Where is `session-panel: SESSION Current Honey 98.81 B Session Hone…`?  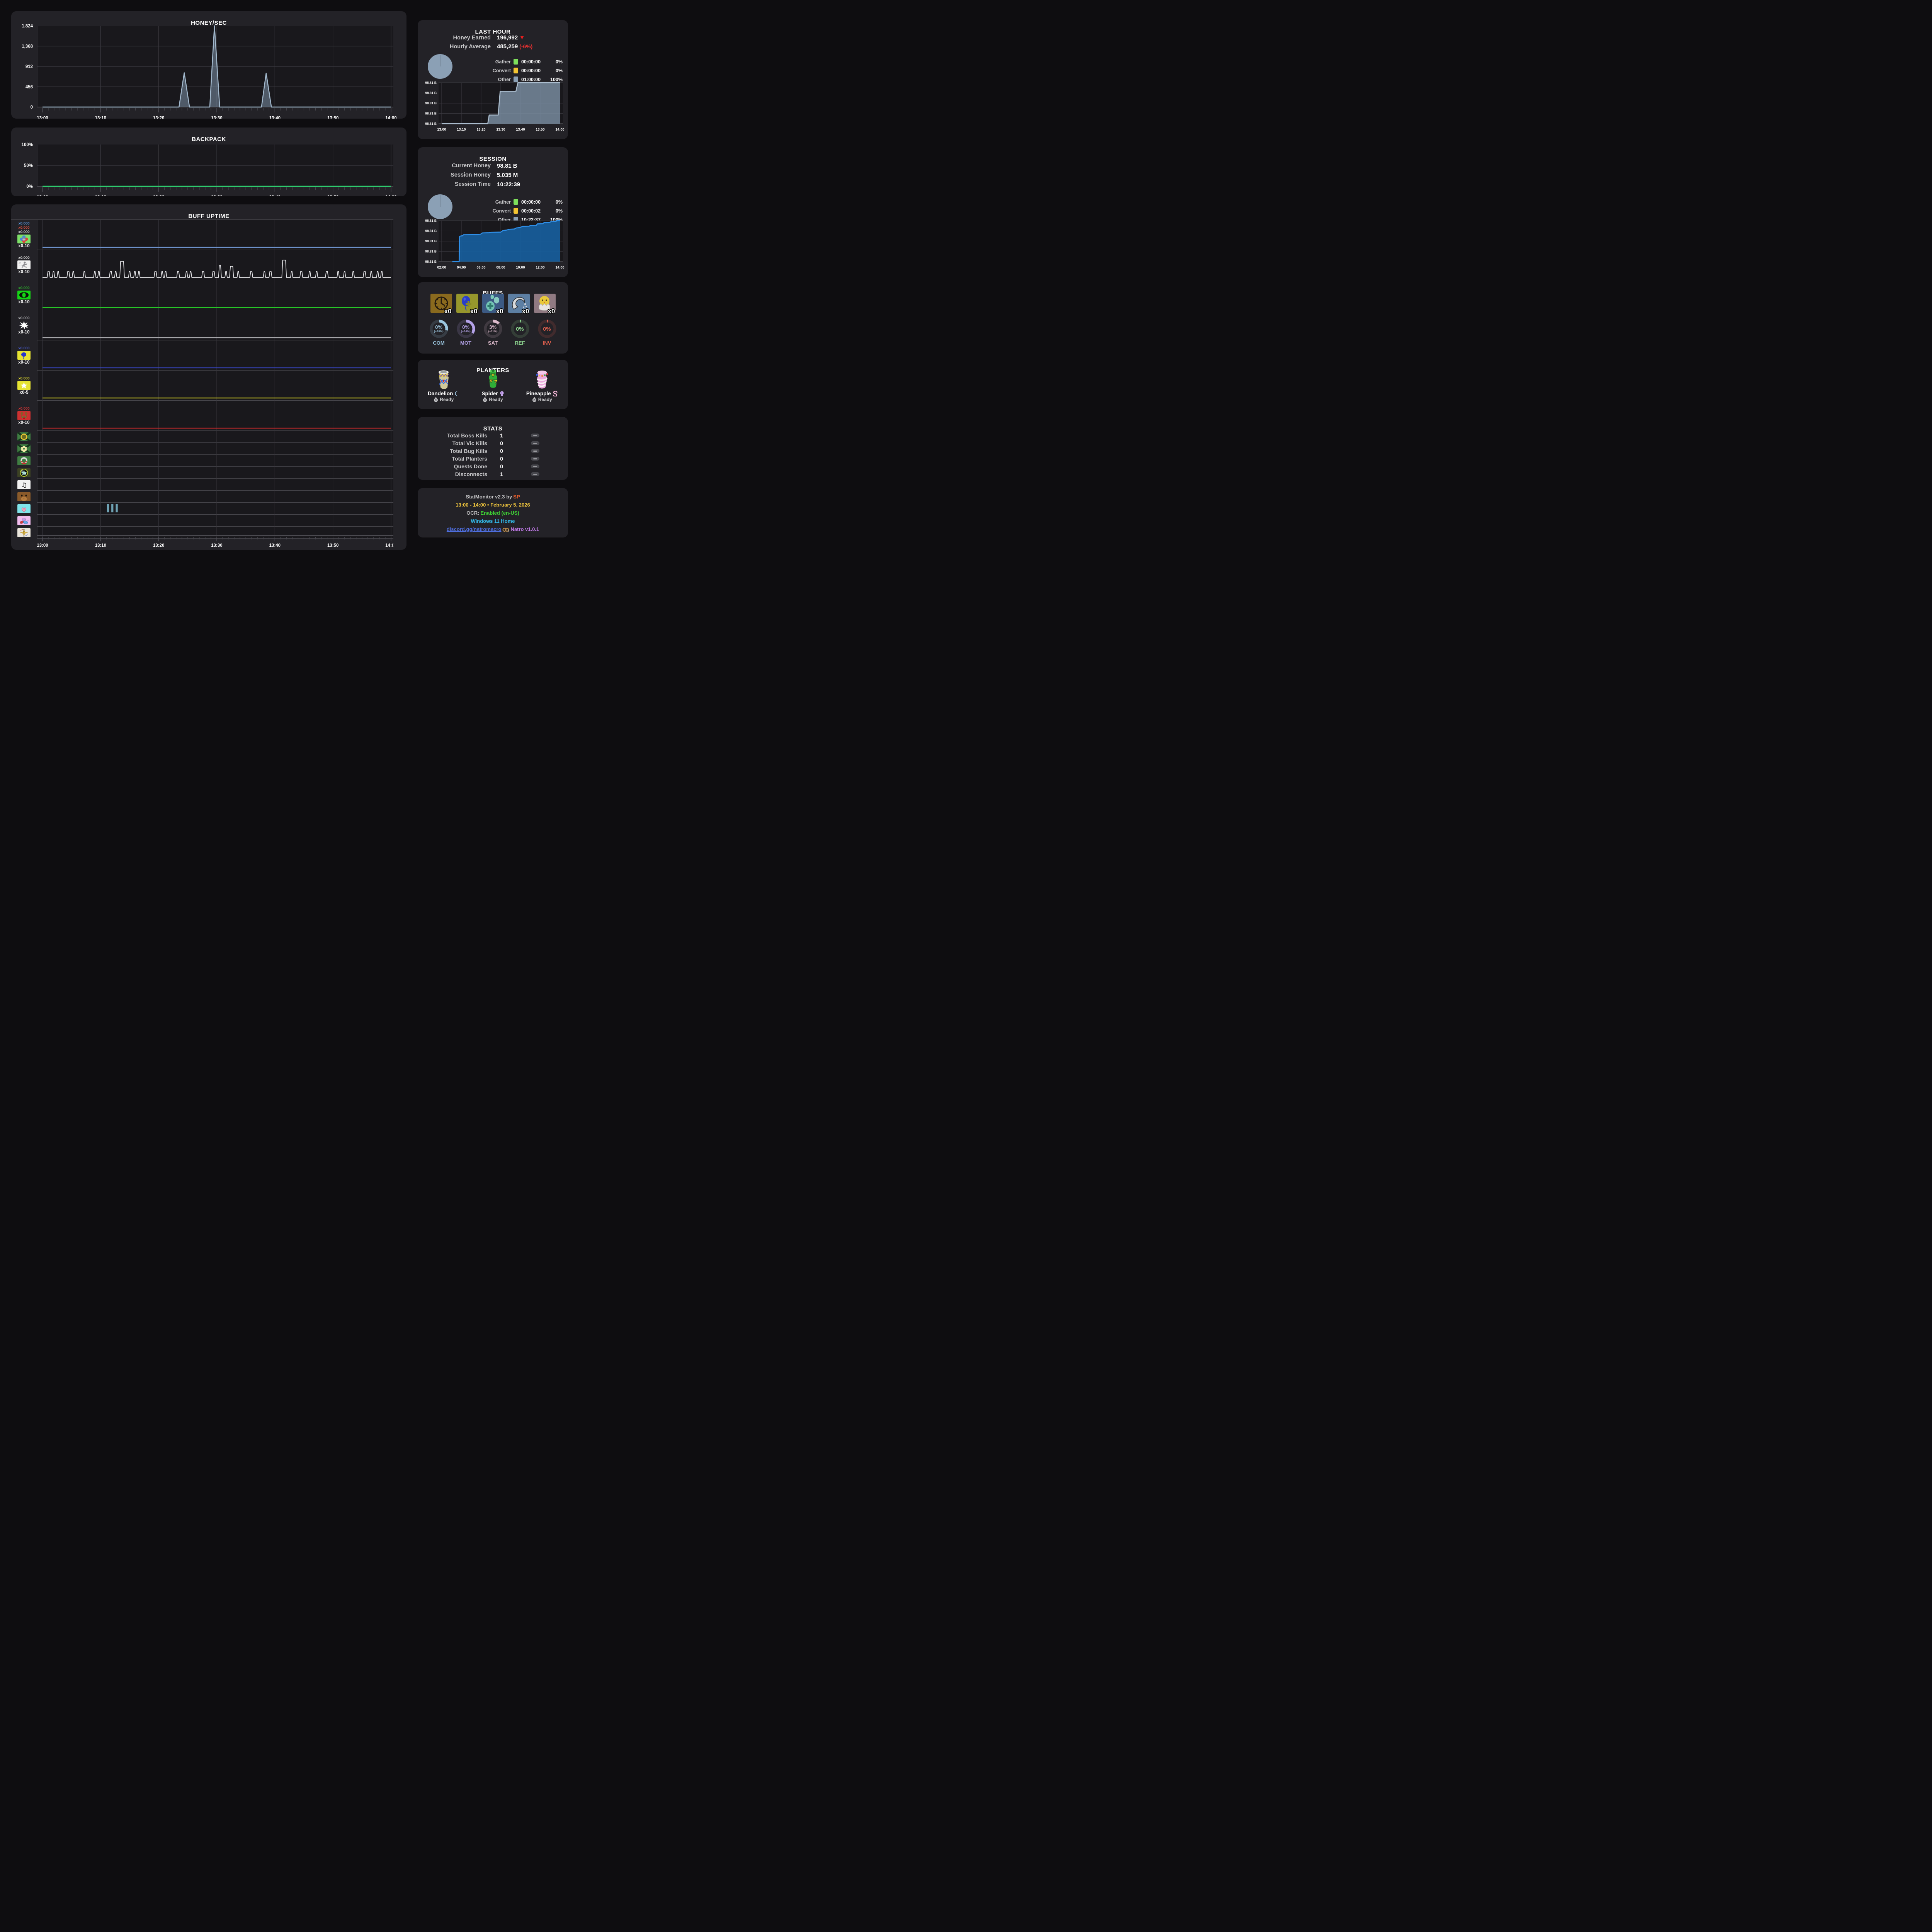
session-panel: SESSION Current Honey 98.81 B Session Hone… is located at coordinates (493, 212).